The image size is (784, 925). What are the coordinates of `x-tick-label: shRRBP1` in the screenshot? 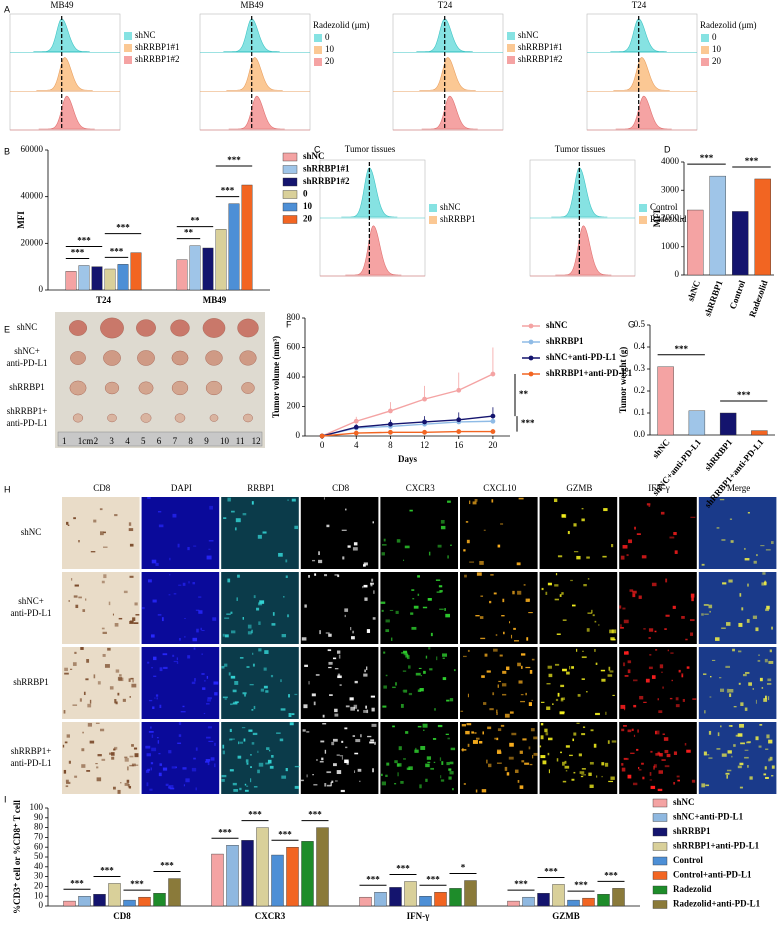 It's located at (718, 455).